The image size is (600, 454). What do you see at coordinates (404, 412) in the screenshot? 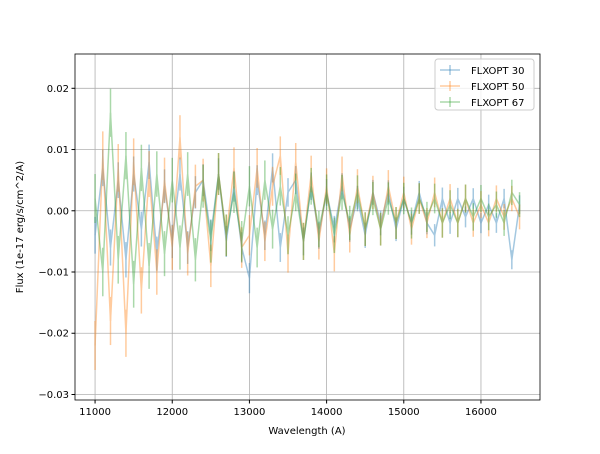
I see `x-tick-label: 15000` at bounding box center [404, 412].